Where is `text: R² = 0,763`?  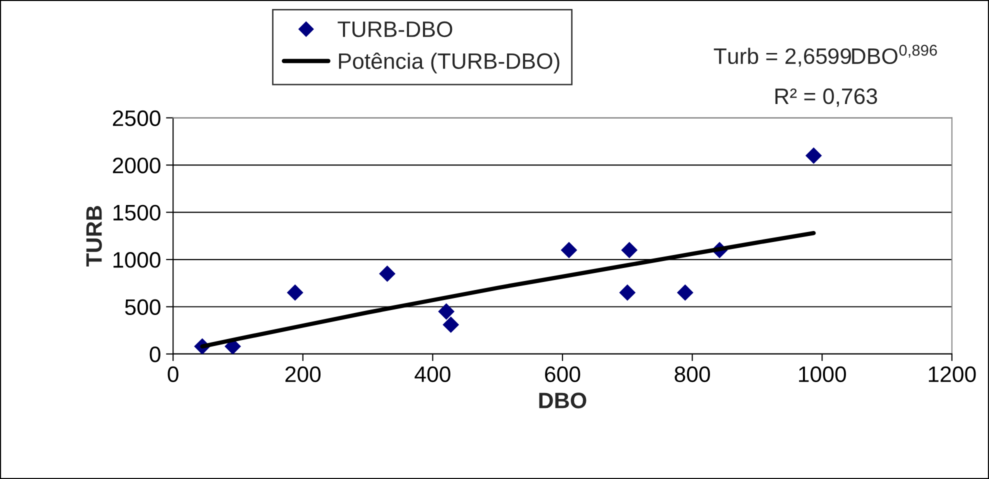 text: R² = 0,763 is located at coordinates (826, 97).